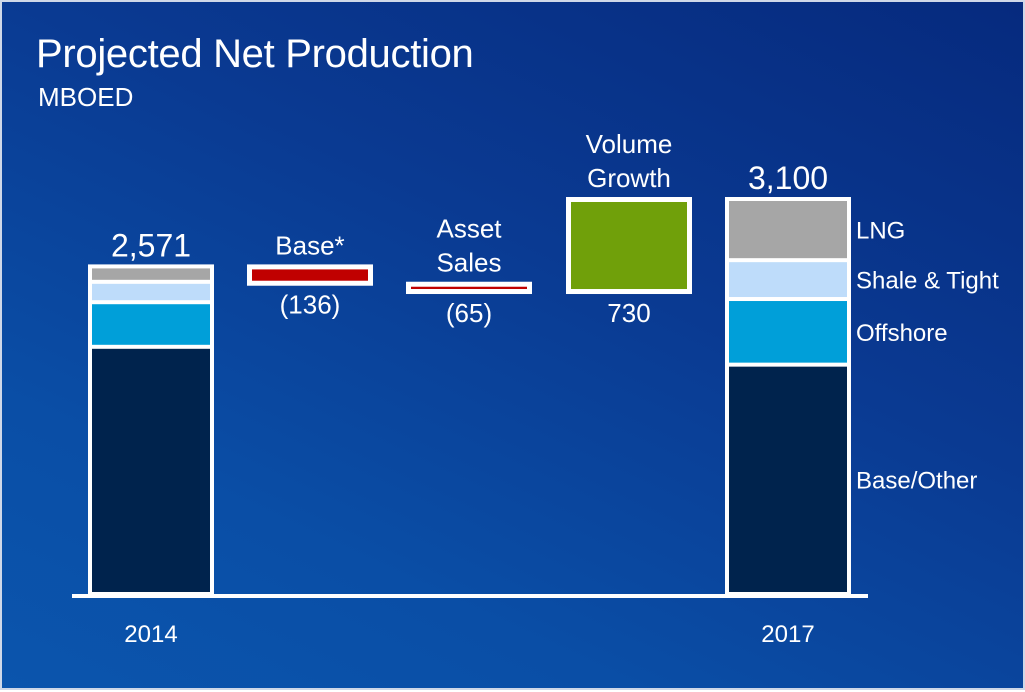  Describe the element at coordinates (309, 245) in the screenshot. I see `delta-category-label: Base*` at that location.